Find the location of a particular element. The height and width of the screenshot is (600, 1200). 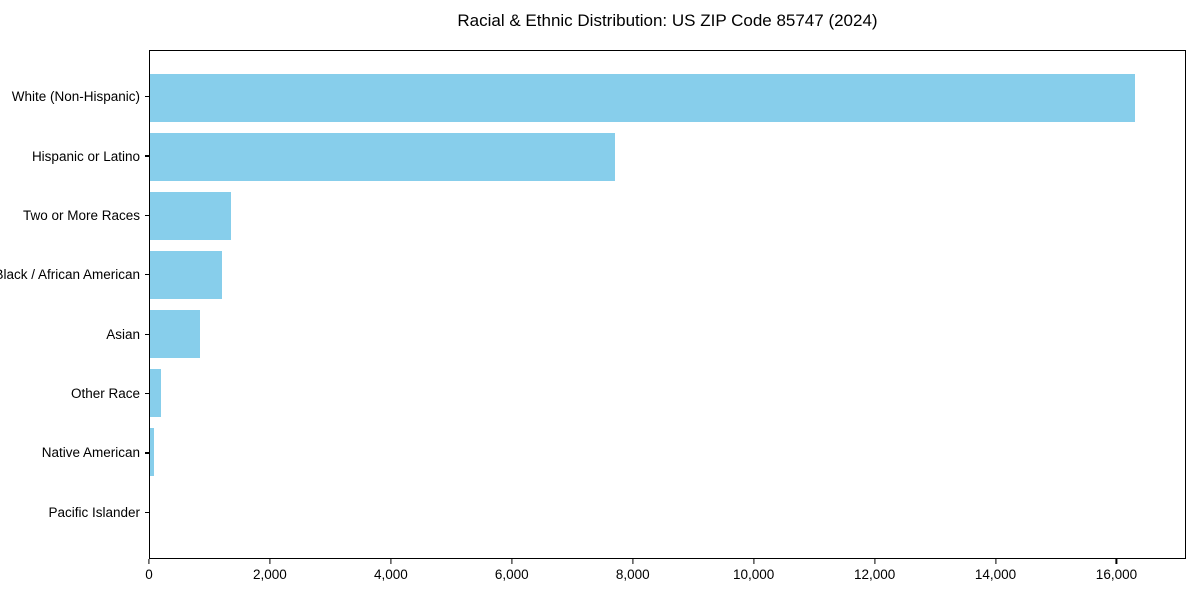

bar-native-american is located at coordinates (152, 452).